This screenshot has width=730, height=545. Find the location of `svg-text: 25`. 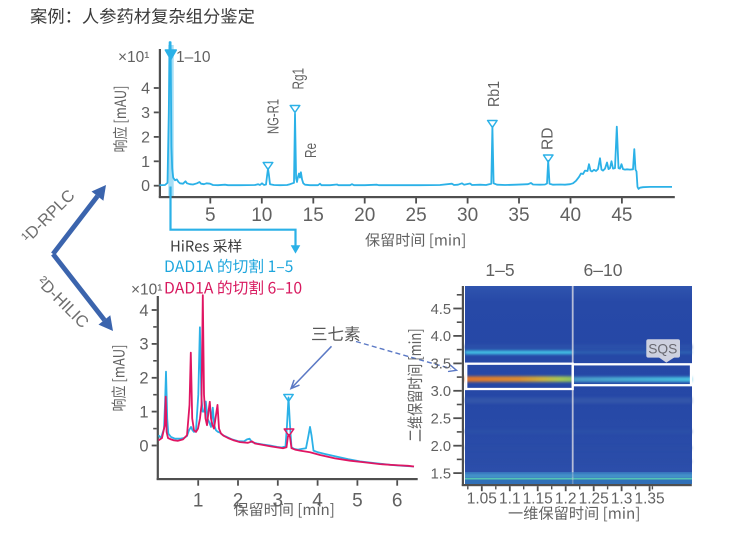

svg-text: 25 is located at coordinates (416, 215).